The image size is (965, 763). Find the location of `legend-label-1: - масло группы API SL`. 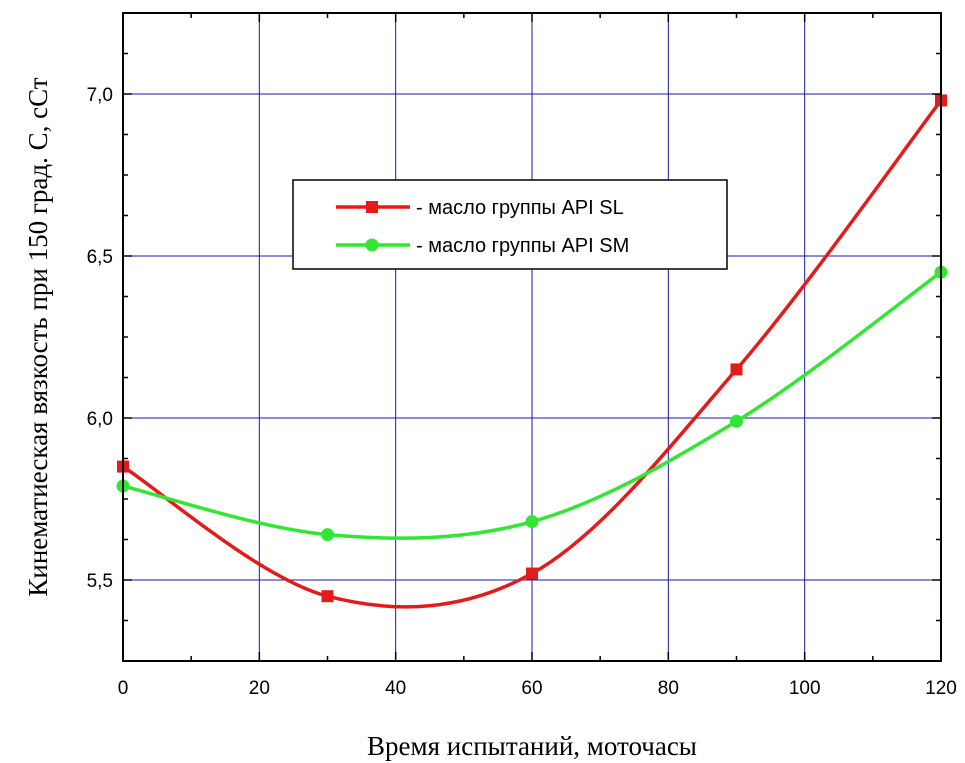

legend-label-1: - масло группы API SL is located at coordinates (520, 208).